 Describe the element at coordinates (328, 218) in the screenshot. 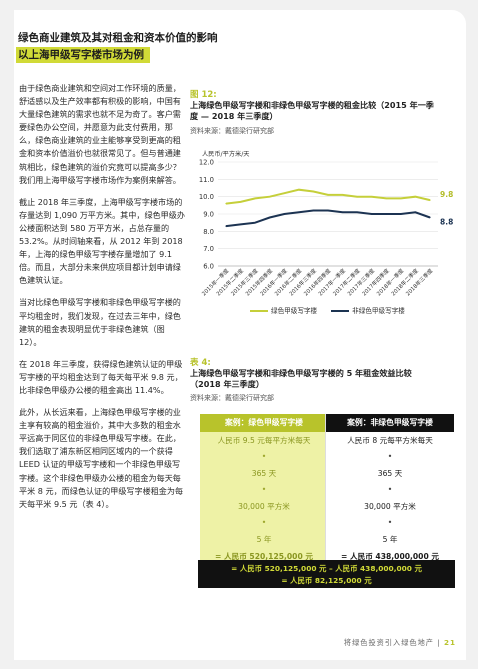

I see `series-line` at that location.